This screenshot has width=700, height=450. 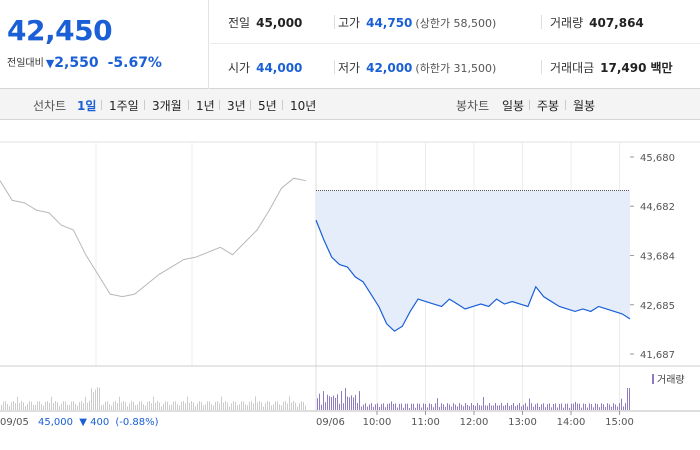 What do you see at coordinates (99, 422) in the screenshot?
I see `prev-day-change: 400` at bounding box center [99, 422].